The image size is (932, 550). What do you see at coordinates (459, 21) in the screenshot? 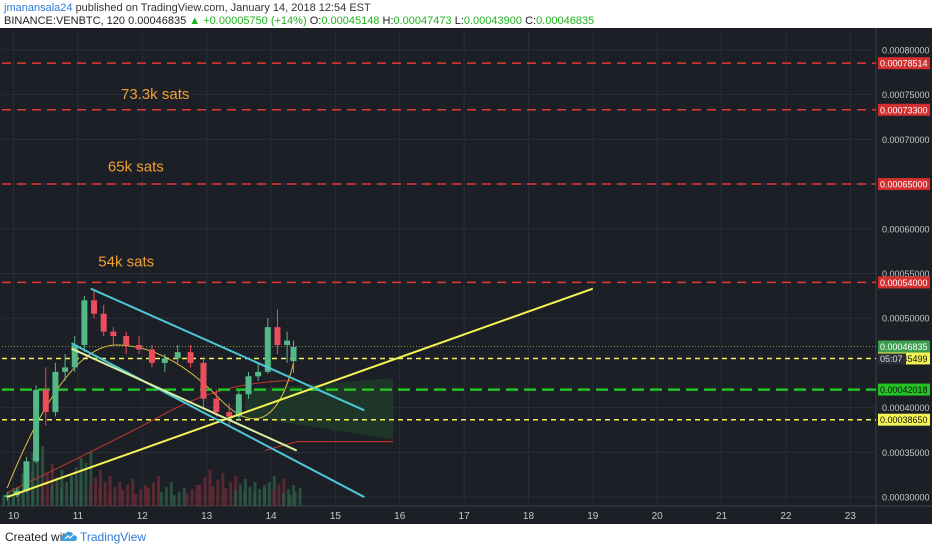
I see `low-label: L:` at bounding box center [459, 21].